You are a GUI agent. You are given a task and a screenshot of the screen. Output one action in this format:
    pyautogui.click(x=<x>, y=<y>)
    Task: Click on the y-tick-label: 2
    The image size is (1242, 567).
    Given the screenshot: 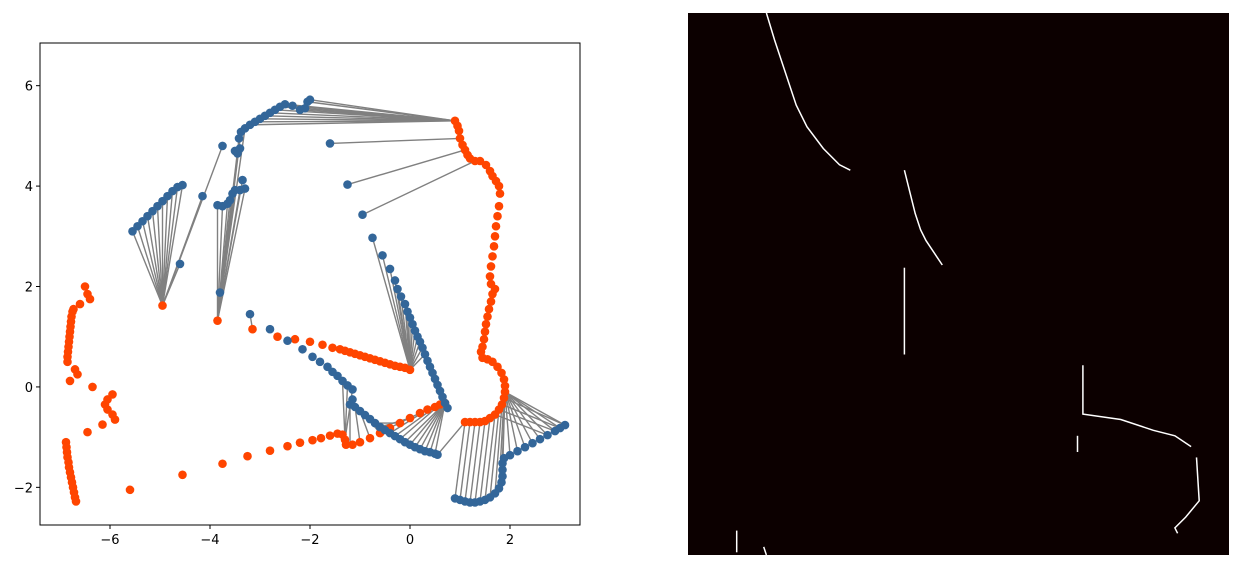 What is the action you would take?
    pyautogui.click(x=29, y=288)
    